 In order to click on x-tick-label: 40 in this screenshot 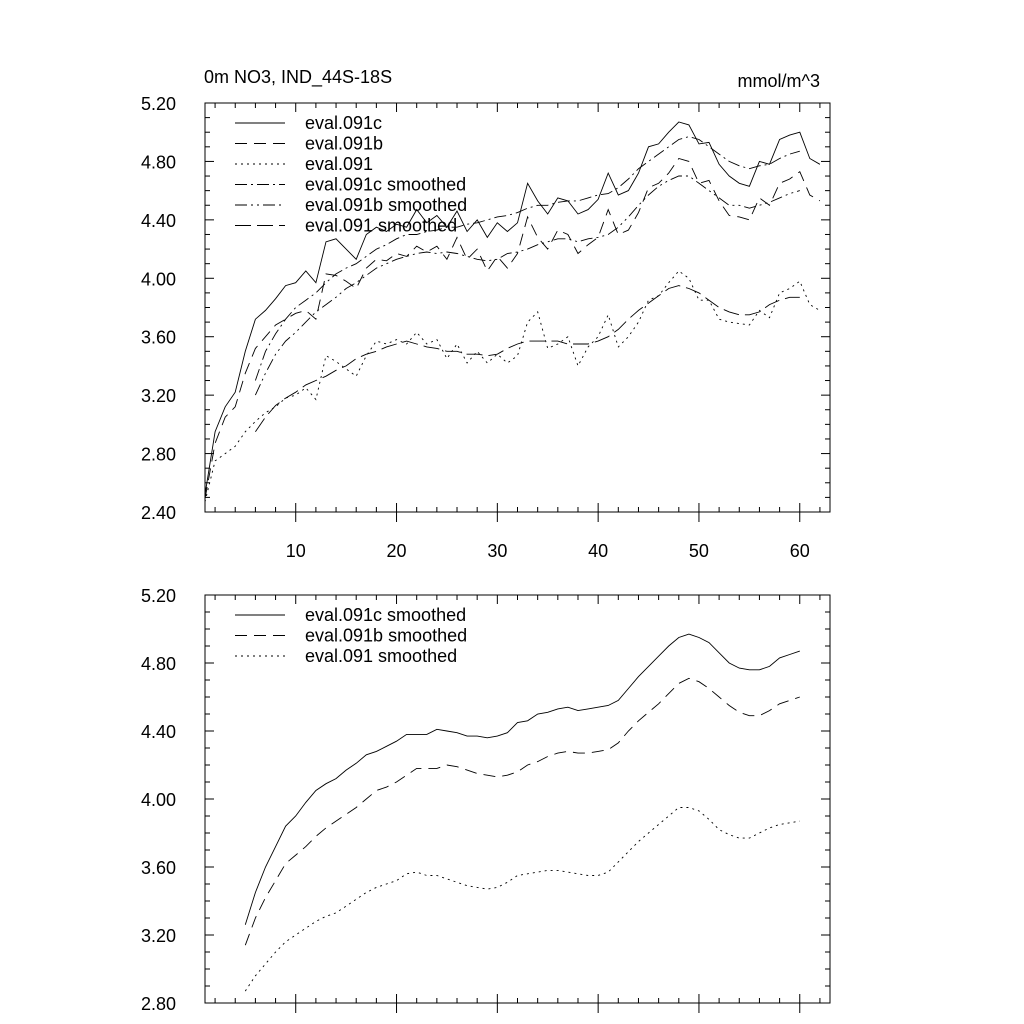, I will do `click(598, 551)`.